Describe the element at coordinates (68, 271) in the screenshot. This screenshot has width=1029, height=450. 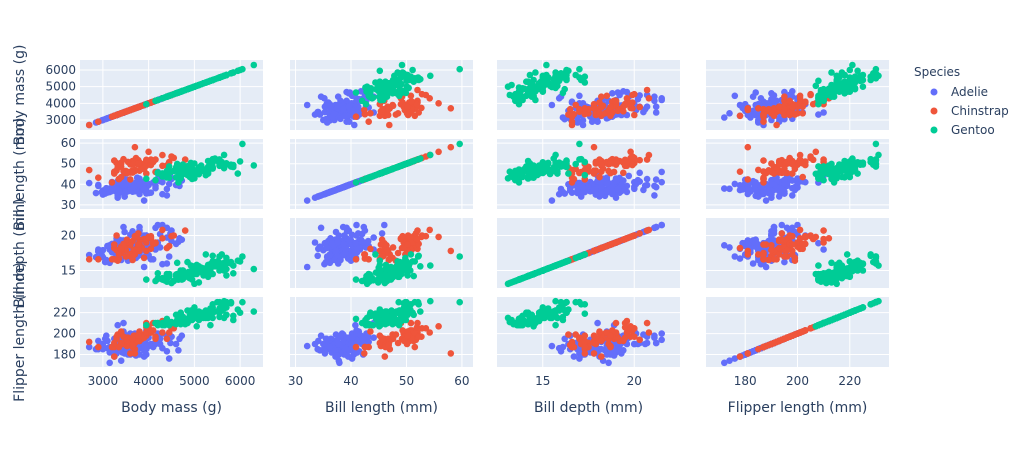
I see `y-tick-label: 15` at that location.